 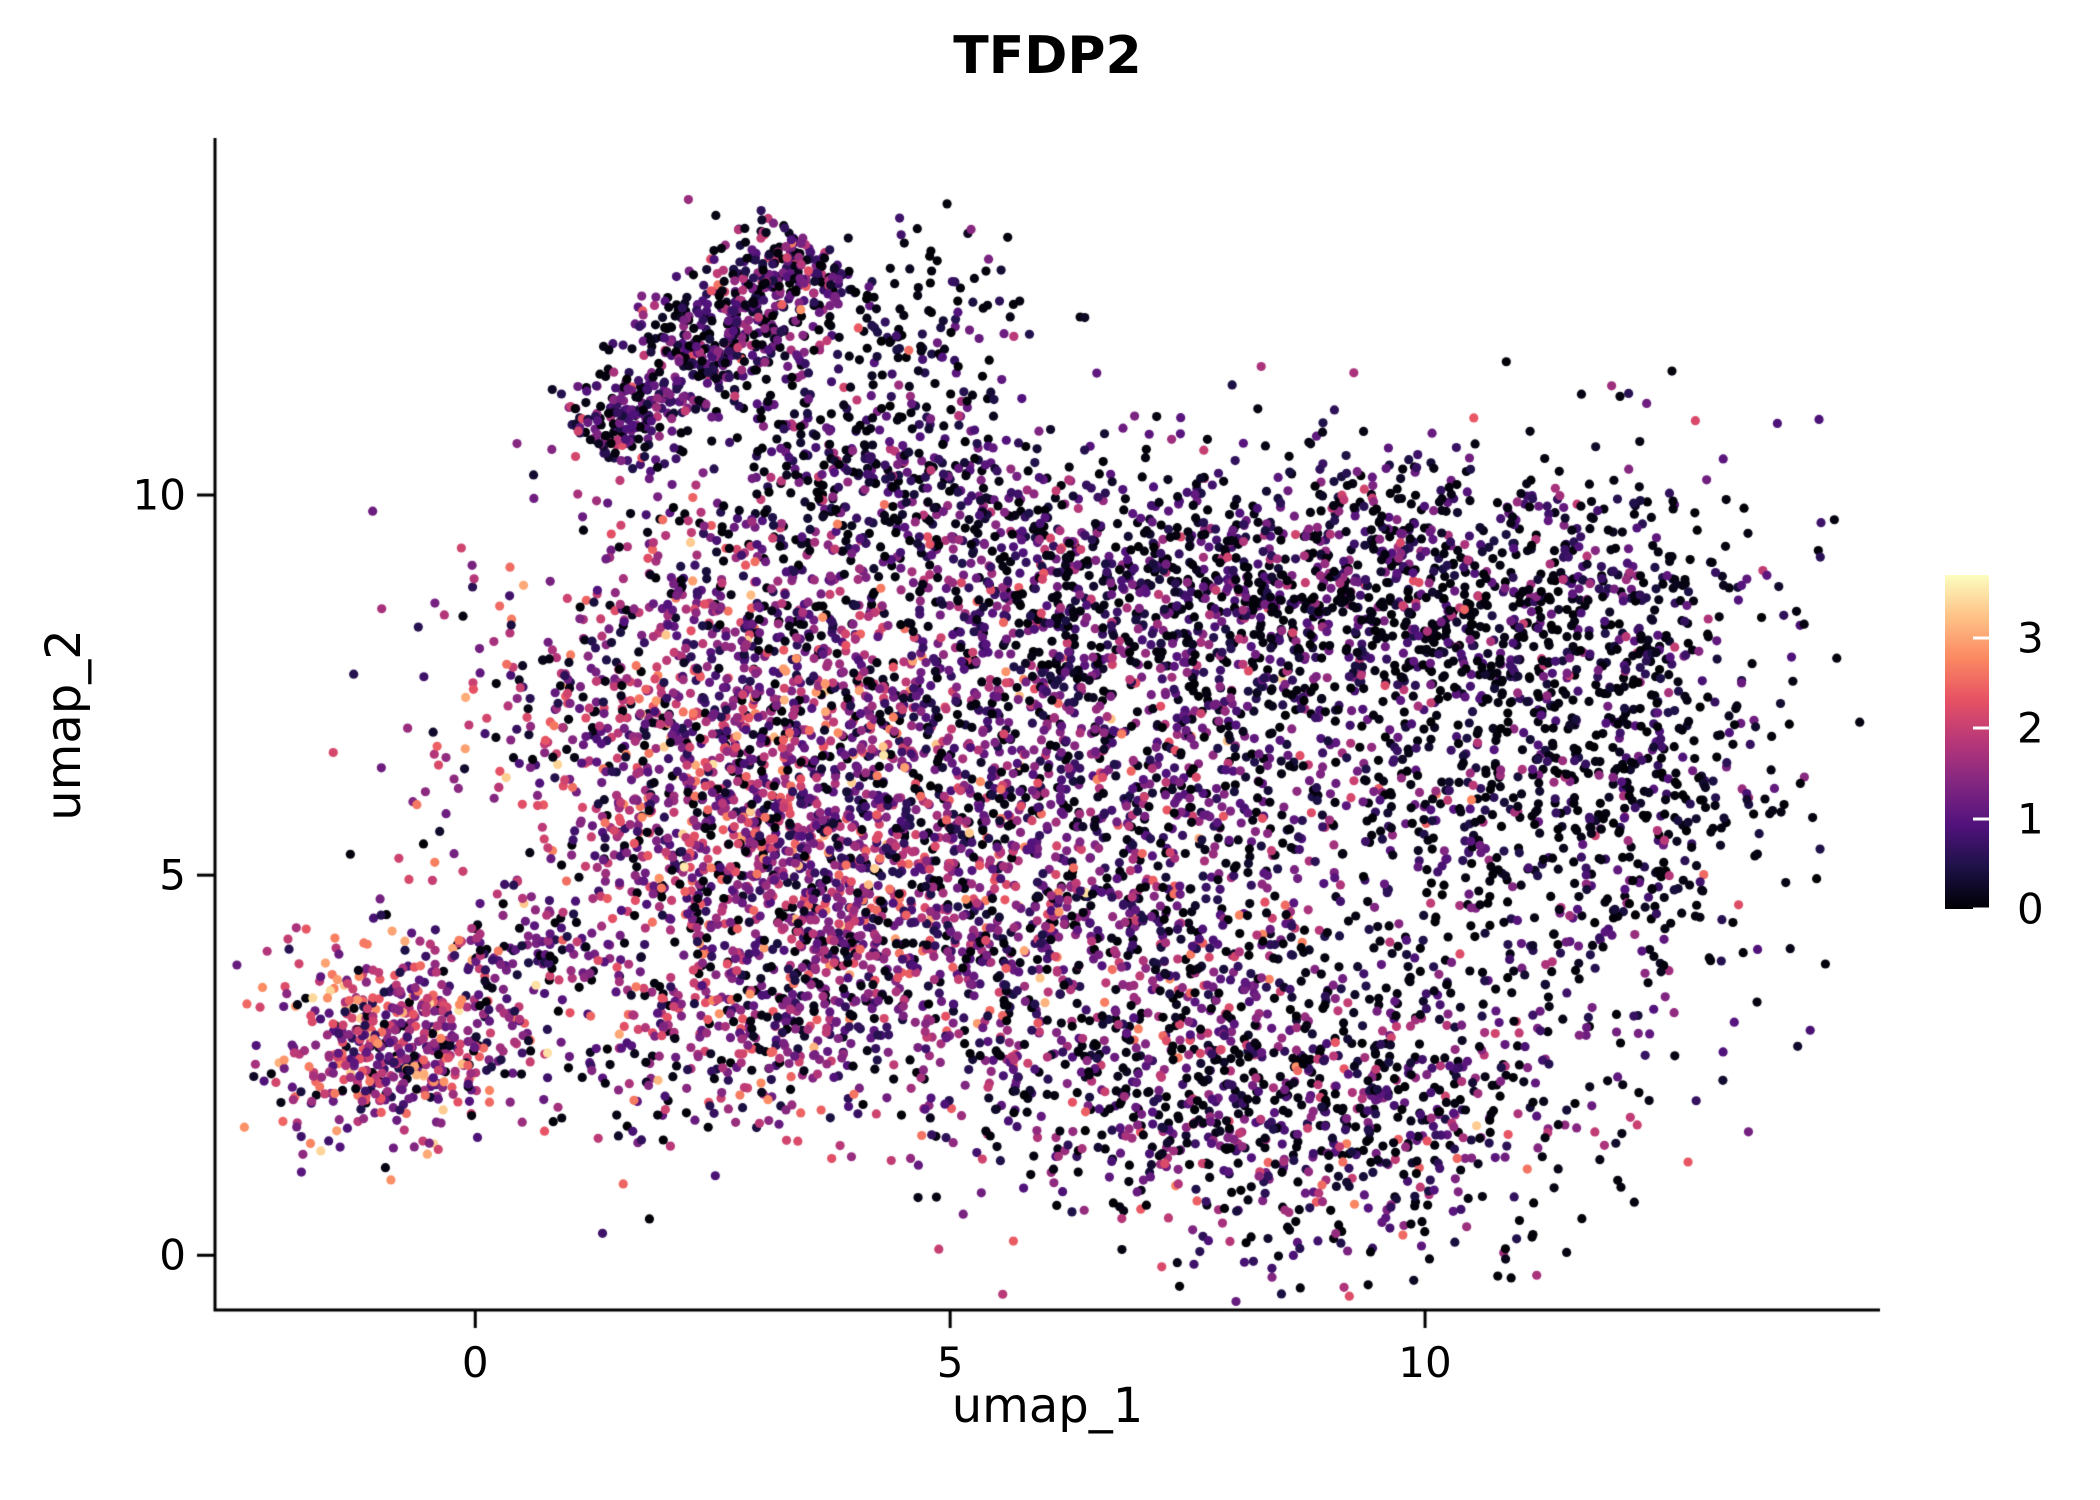 What do you see at coordinates (172, 1255) in the screenshot?
I see `y-tick-label: 0` at bounding box center [172, 1255].